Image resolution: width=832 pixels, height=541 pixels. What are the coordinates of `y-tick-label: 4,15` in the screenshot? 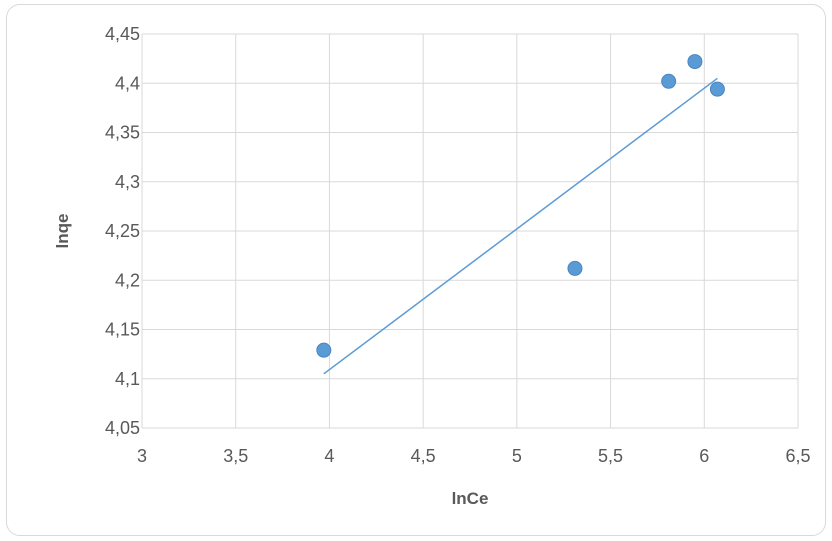 It's located at (122, 330).